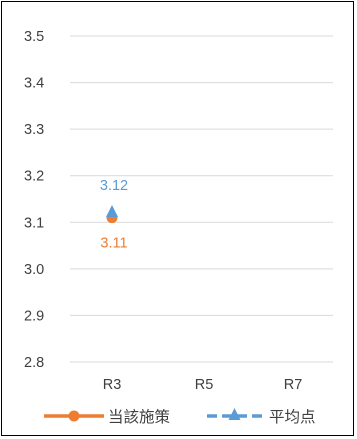 The width and height of the screenshot is (357, 439). Describe the element at coordinates (34, 130) in the screenshot. I see `y-tick-label: 3.3` at that location.